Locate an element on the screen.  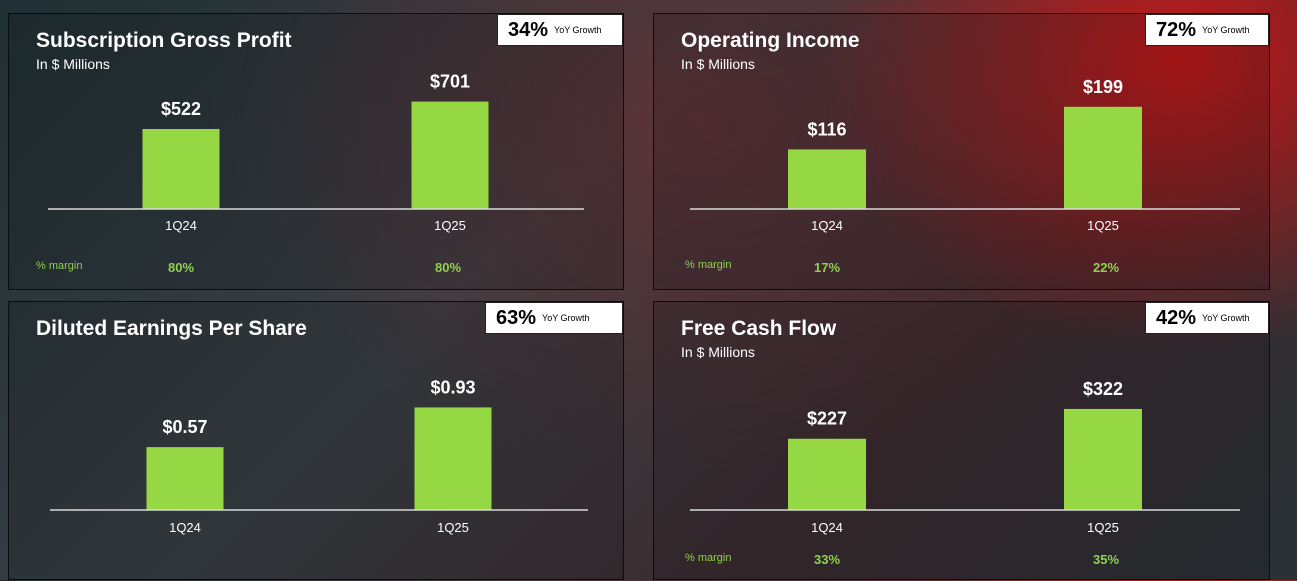
margin-value-1q25: 80% is located at coordinates (448, 267).